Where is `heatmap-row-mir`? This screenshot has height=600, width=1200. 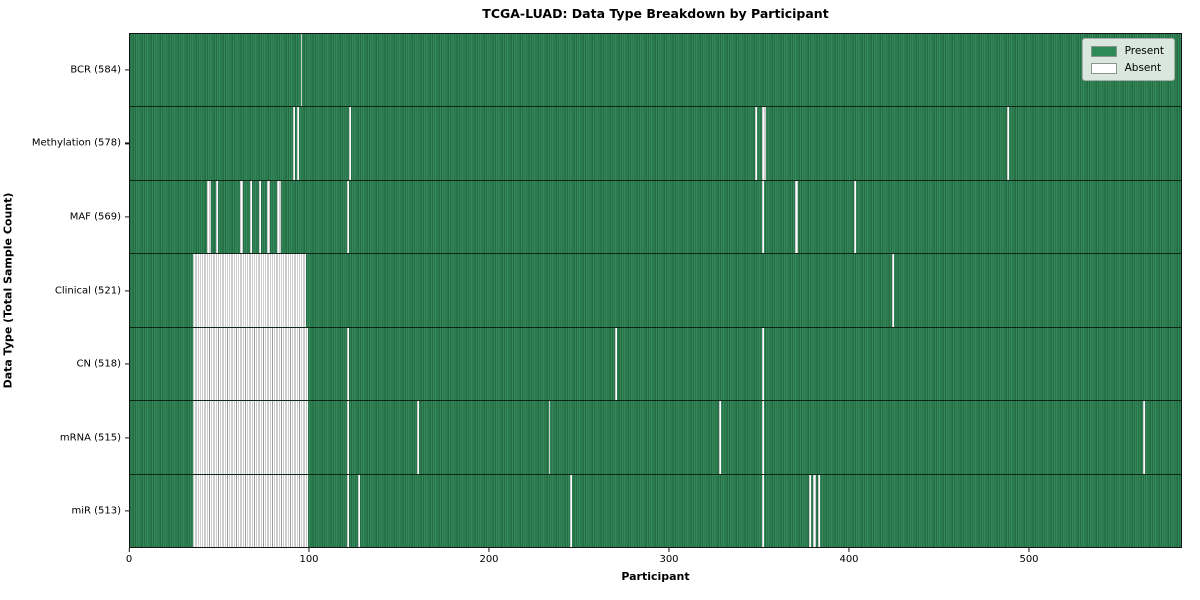 heatmap-row-mir is located at coordinates (655, 510).